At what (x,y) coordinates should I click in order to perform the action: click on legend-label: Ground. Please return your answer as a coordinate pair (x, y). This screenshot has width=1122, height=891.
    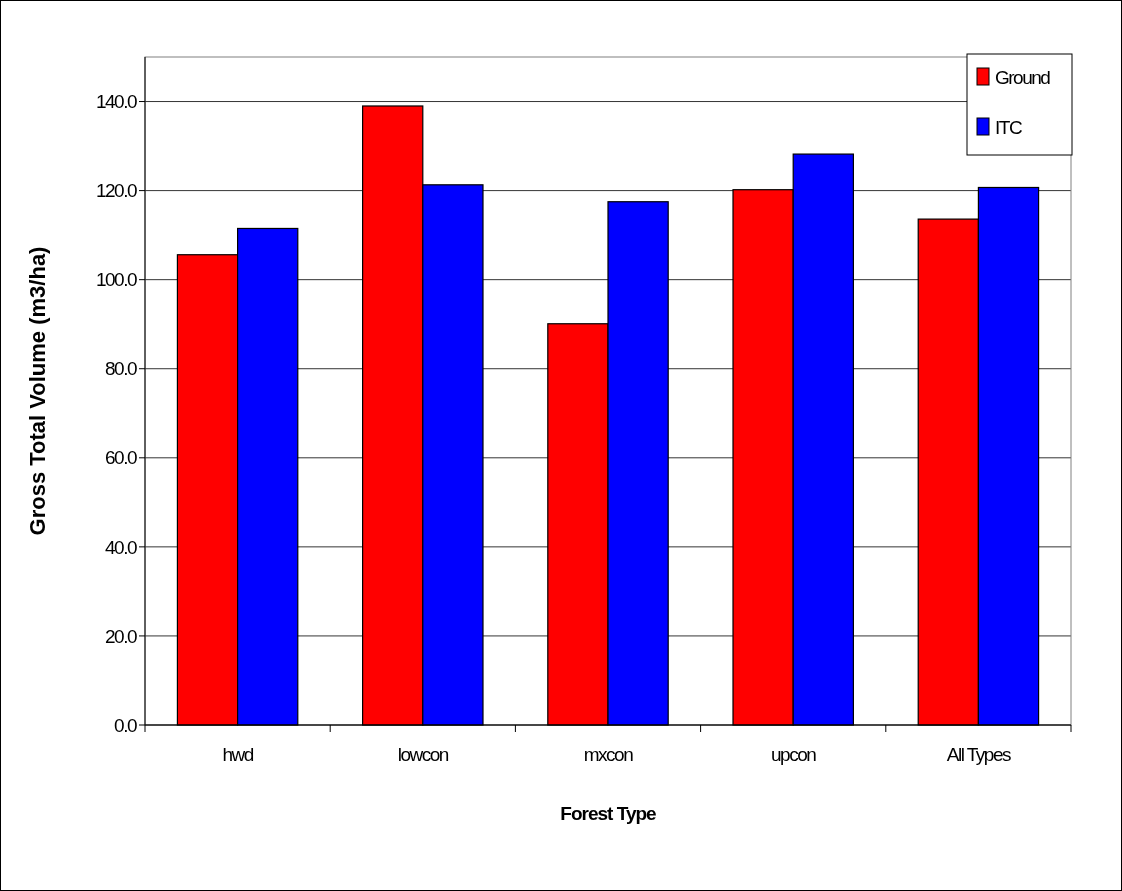
    Looking at the image, I should click on (1023, 77).